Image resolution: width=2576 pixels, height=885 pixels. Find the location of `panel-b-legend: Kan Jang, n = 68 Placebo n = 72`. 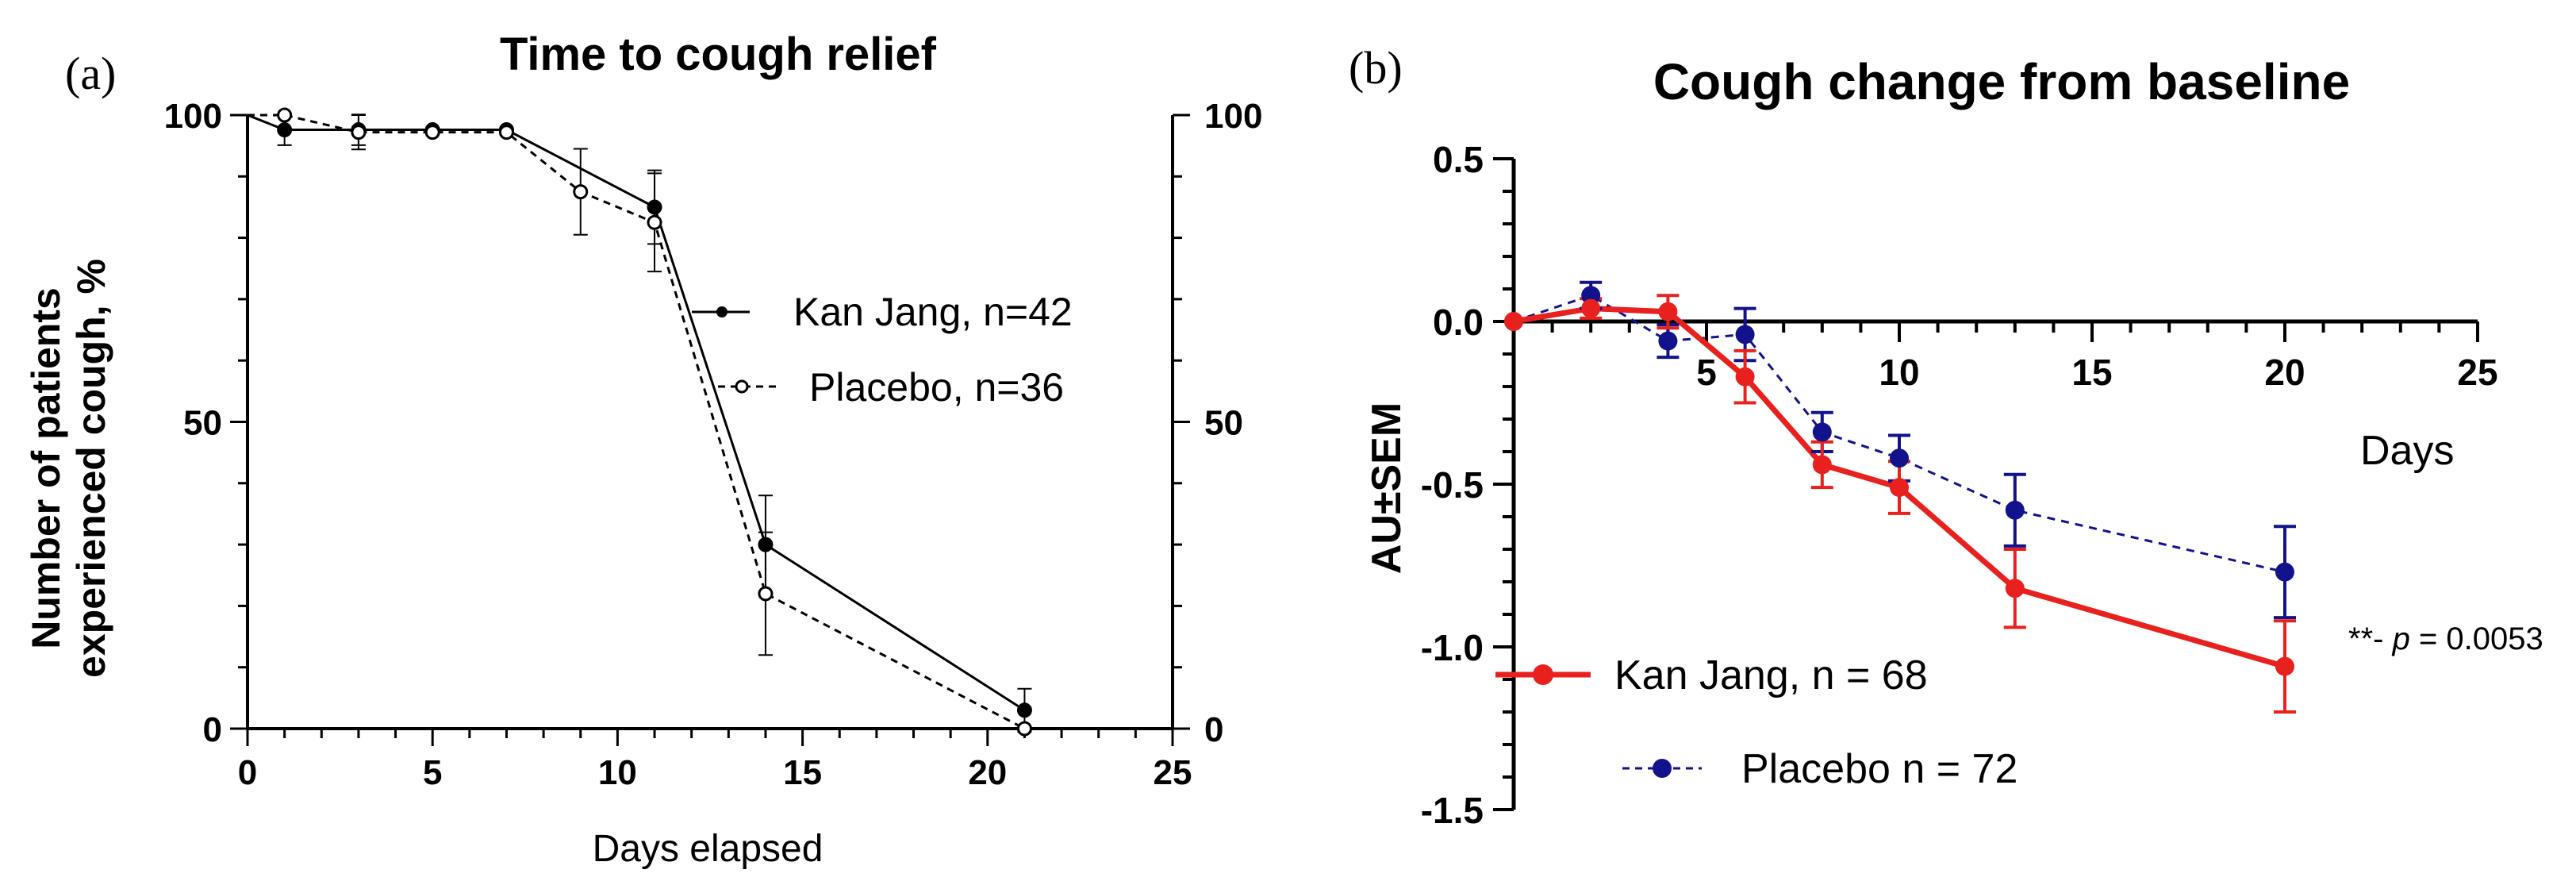

panel-b-legend: Kan Jang, n = 68 Placebo n = 72 is located at coordinates (1756, 722).